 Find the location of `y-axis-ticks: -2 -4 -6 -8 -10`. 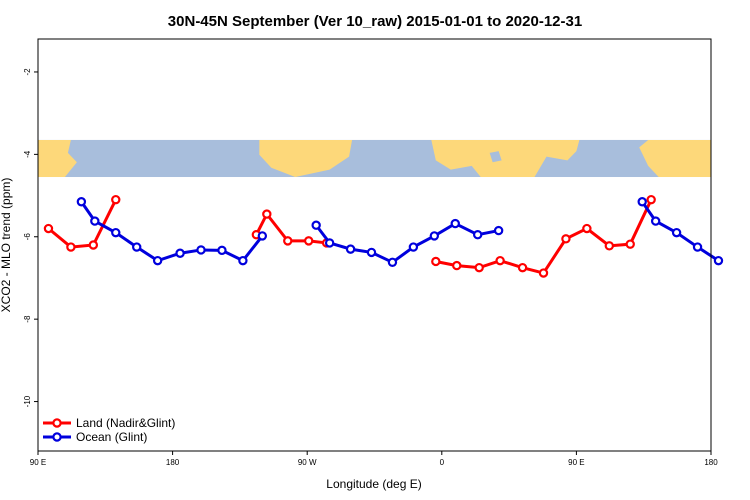

y-axis-ticks: -2 -4 -6 -8 -10 is located at coordinates (30, 237).